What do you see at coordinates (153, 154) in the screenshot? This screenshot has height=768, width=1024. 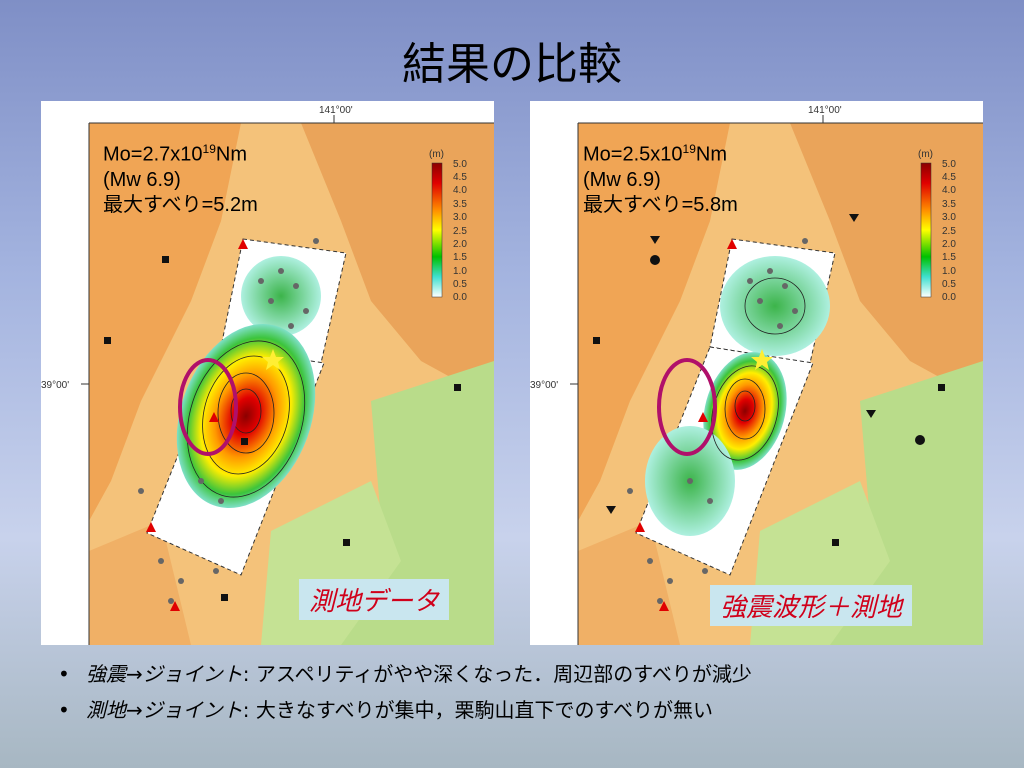 I see `moment-value: Mo=2.7x10` at bounding box center [153, 154].